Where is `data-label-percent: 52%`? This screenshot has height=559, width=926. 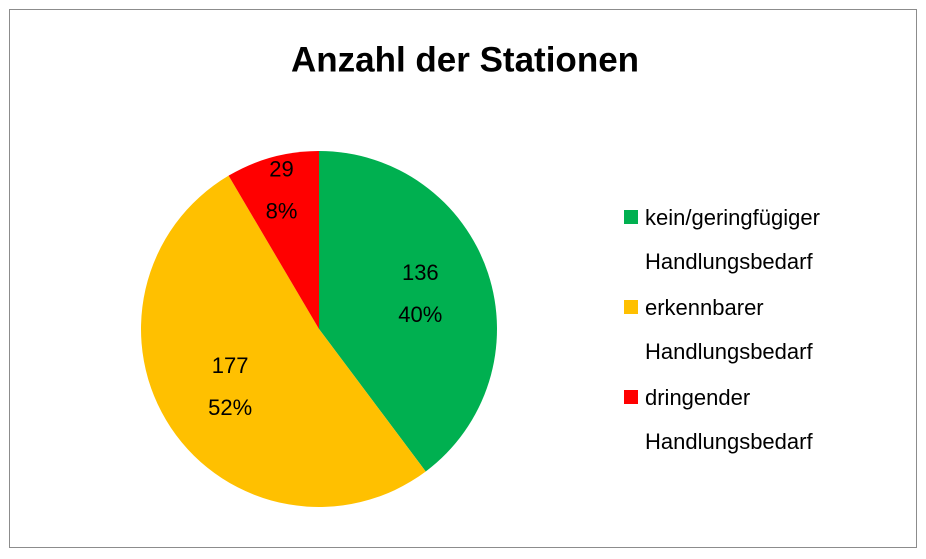 data-label-percent: 52% is located at coordinates (230, 407).